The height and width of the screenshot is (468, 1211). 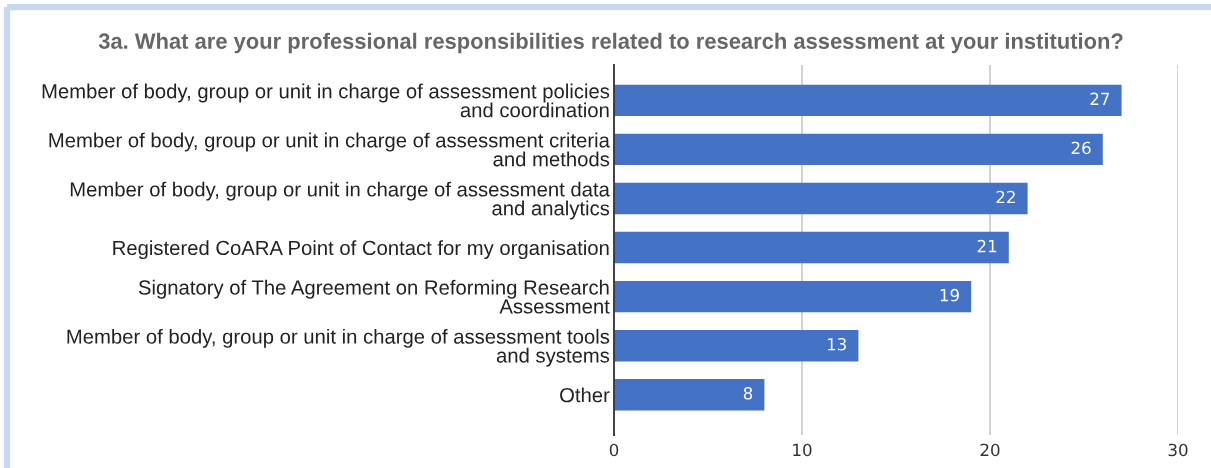 What do you see at coordinates (326, 100) in the screenshot?
I see `y-tick-label: Member of body, group or unit in charge of assessment policies and coordination` at bounding box center [326, 100].